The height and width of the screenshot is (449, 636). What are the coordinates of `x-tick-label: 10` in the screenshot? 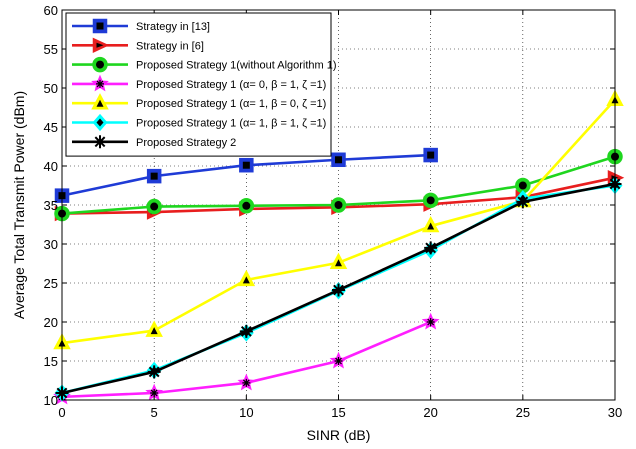 It's located at (246, 412).